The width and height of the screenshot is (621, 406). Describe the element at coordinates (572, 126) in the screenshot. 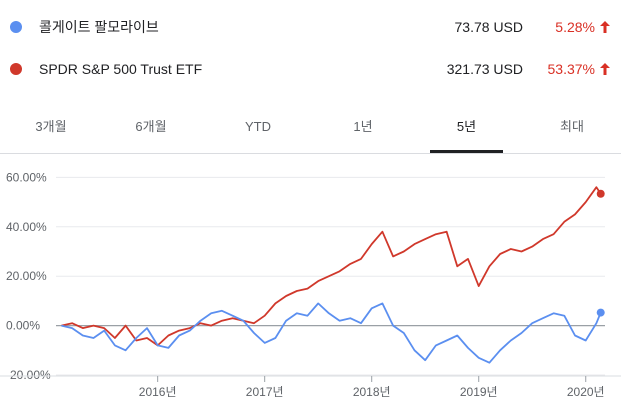

I see `tab-max: 최대` at that location.